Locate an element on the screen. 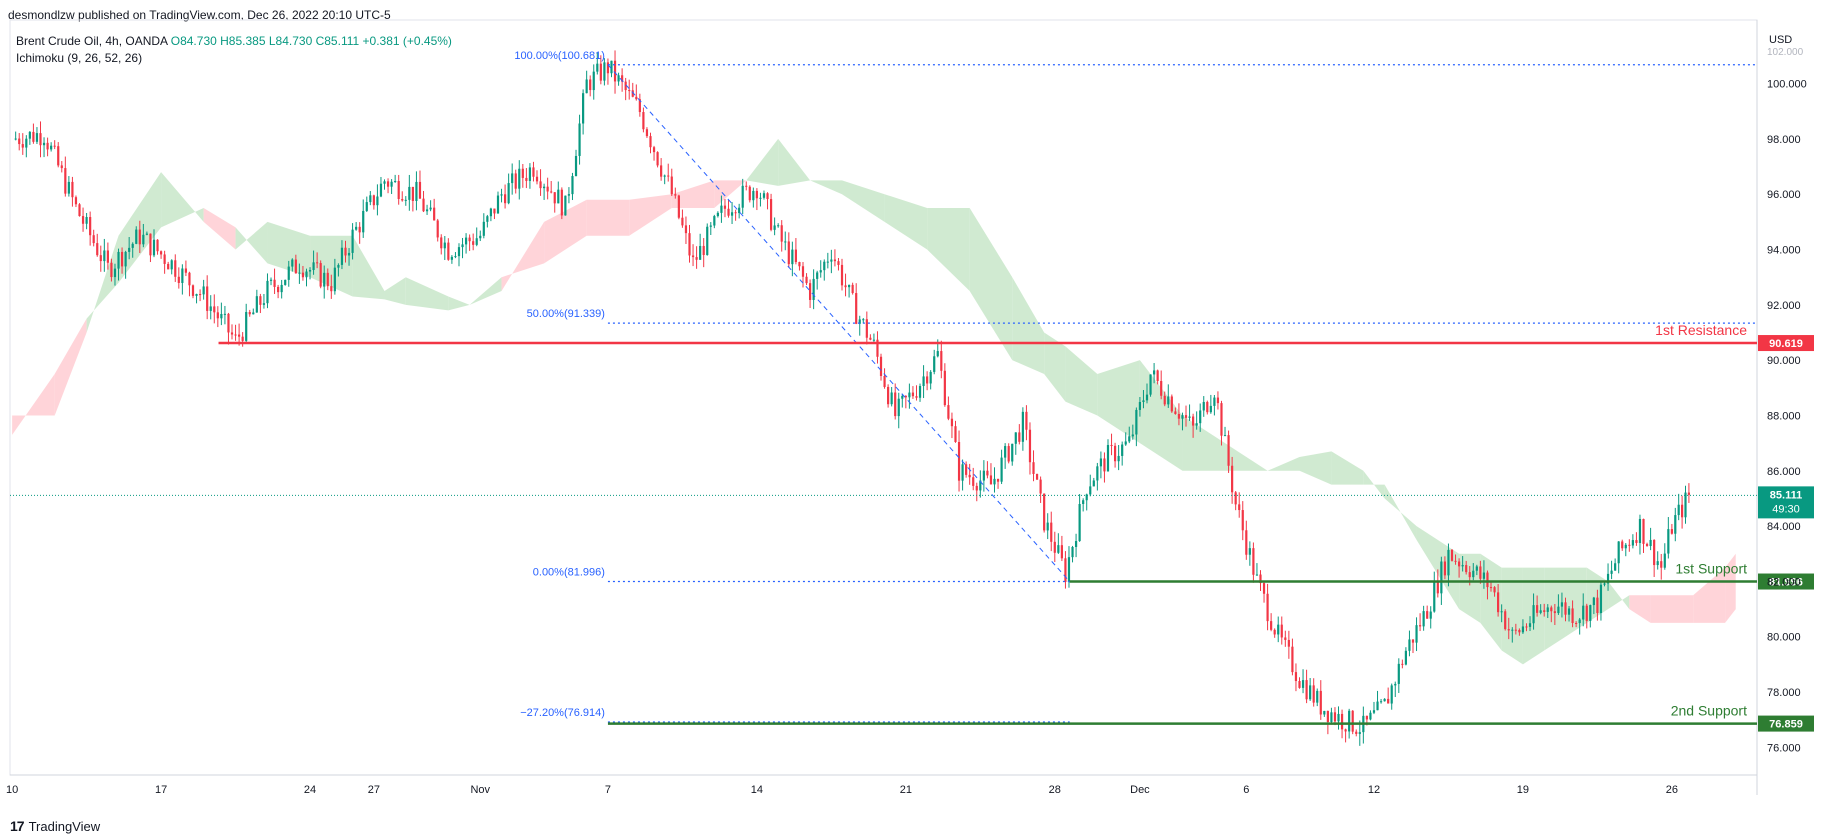  tradingview-brand: 17 TradingView is located at coordinates (55, 826).